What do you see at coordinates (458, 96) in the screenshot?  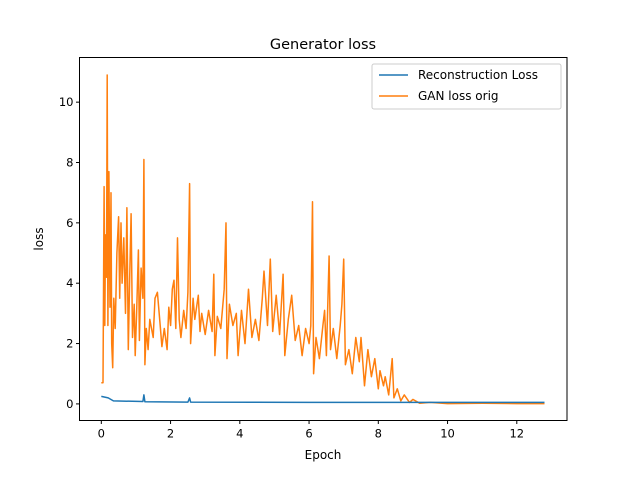 I see `legend-label-gan: GAN loss orig` at bounding box center [458, 96].